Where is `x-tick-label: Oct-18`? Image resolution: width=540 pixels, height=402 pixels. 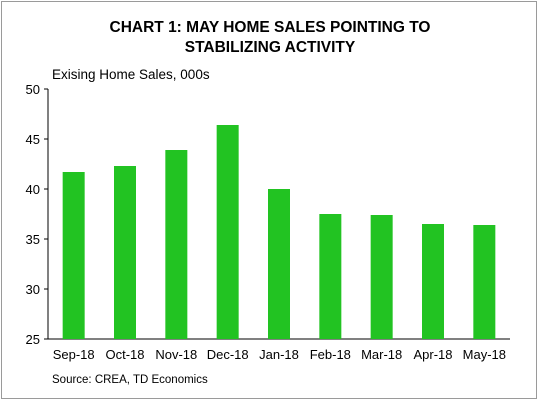
x-tick-label: Oct-18 is located at coordinates (124, 354).